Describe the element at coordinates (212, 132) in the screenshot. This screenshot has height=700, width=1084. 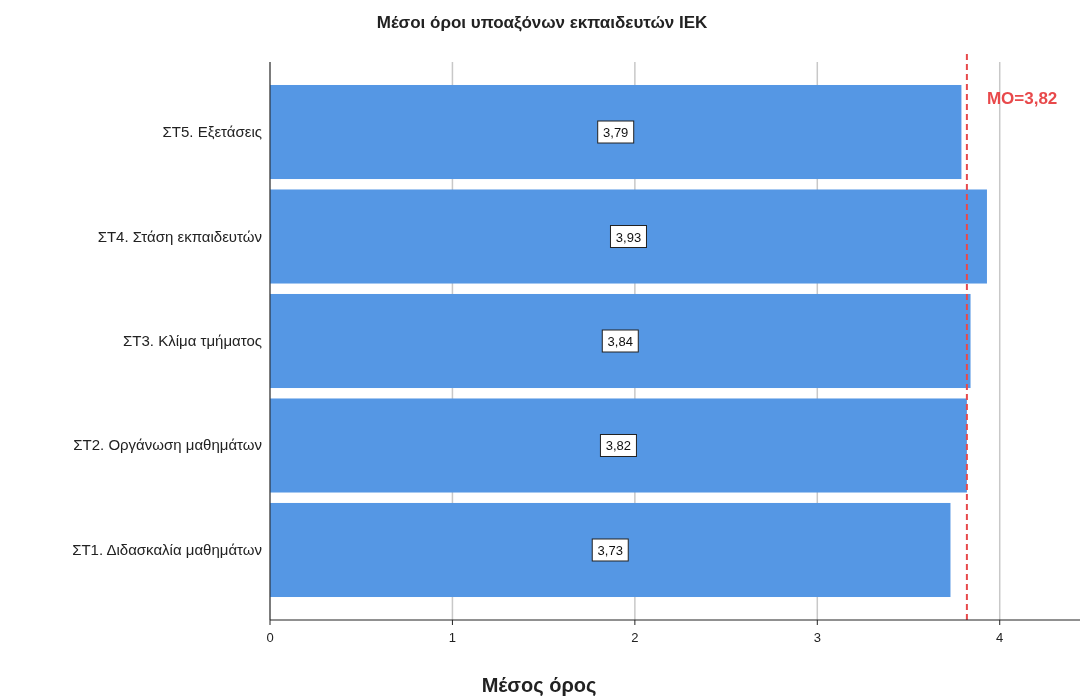
I see `y-tick-label: ΣΤ5. Εξετάσεις` at that location.